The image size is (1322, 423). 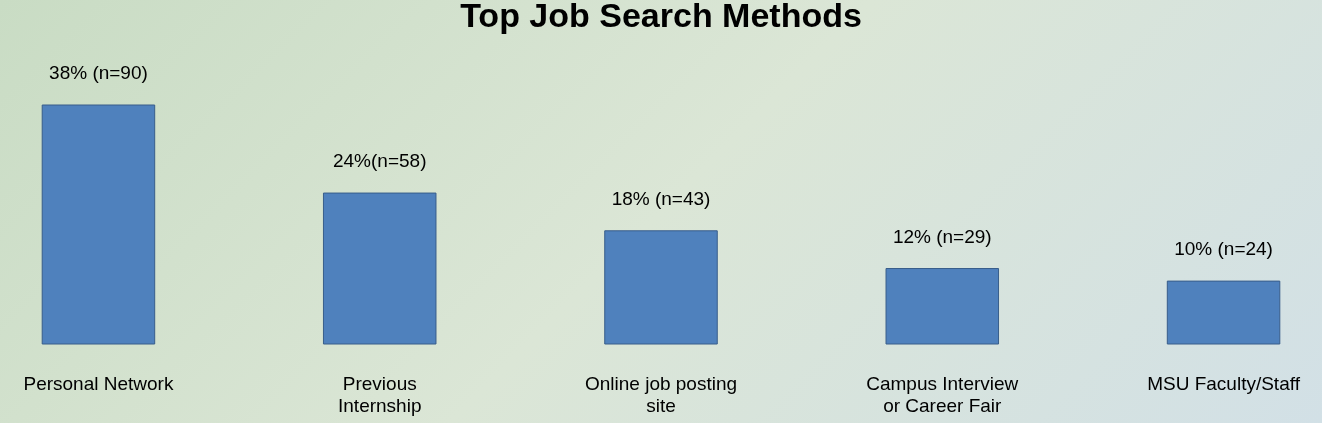 What do you see at coordinates (661, 17) in the screenshot?
I see `chart-title: Top Job Search Methods` at bounding box center [661, 17].